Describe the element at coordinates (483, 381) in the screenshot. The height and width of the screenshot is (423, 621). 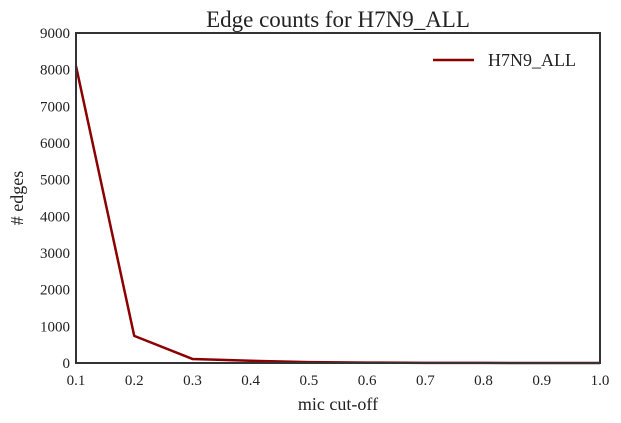
I see `x-tick-label: 0.8` at that location.